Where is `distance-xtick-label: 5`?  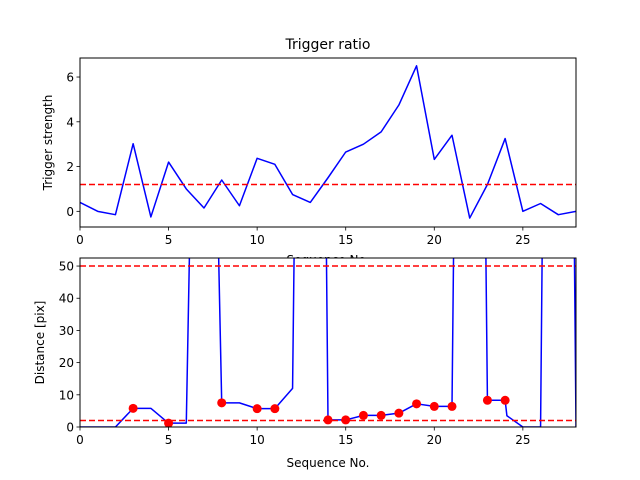
distance-xtick-label: 5 is located at coordinates (169, 440).